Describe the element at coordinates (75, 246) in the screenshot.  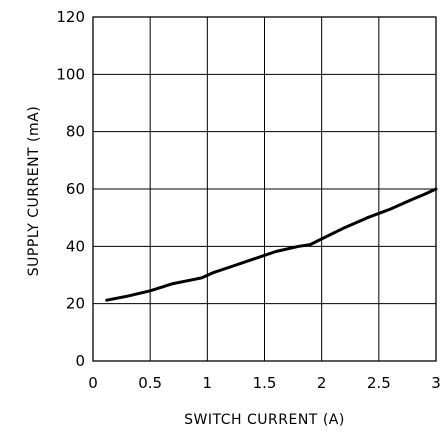
I see `y-tick-label: 40` at that location.